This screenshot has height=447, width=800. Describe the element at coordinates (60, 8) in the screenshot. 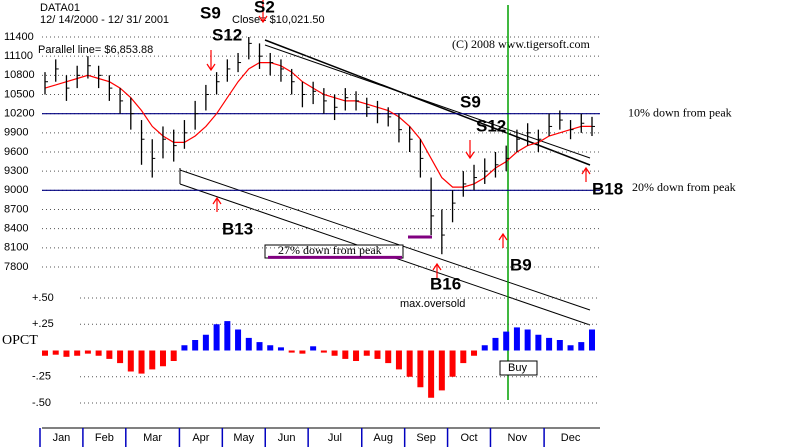

I see `chart-title: DATA01` at that location.